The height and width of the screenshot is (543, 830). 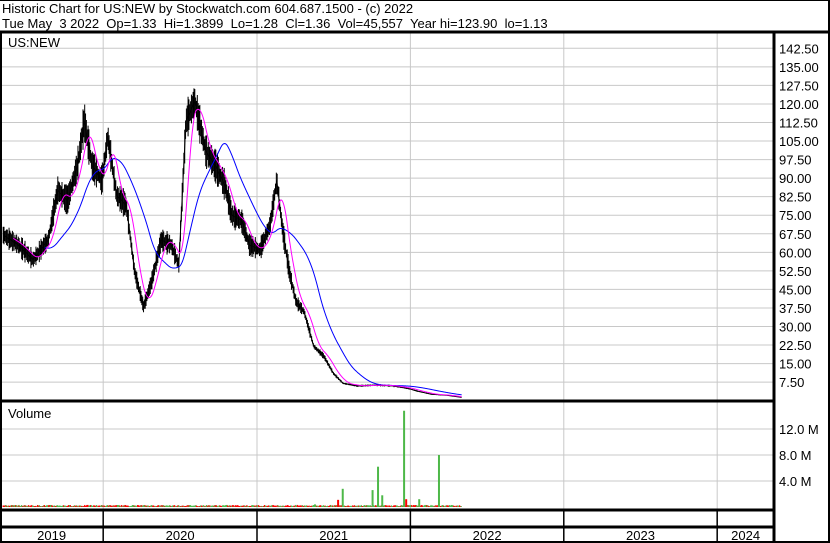 I want to click on price-tick-label: 52.50, so click(x=795, y=271).